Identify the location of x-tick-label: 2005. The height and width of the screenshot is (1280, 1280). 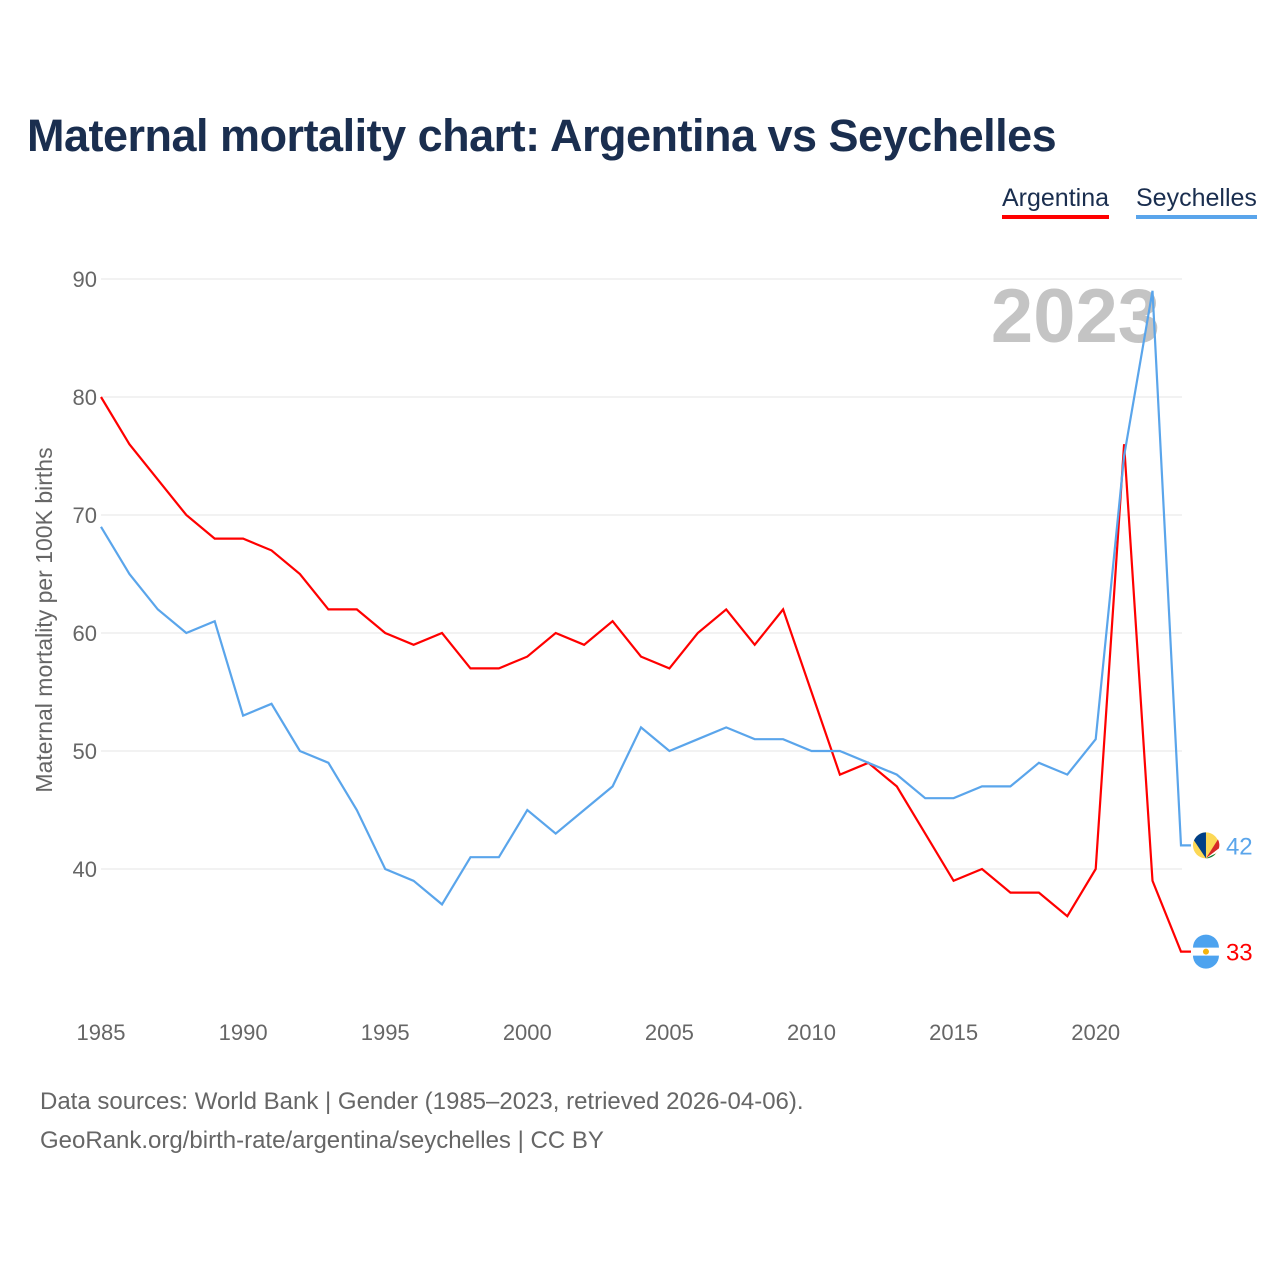
(669, 1032).